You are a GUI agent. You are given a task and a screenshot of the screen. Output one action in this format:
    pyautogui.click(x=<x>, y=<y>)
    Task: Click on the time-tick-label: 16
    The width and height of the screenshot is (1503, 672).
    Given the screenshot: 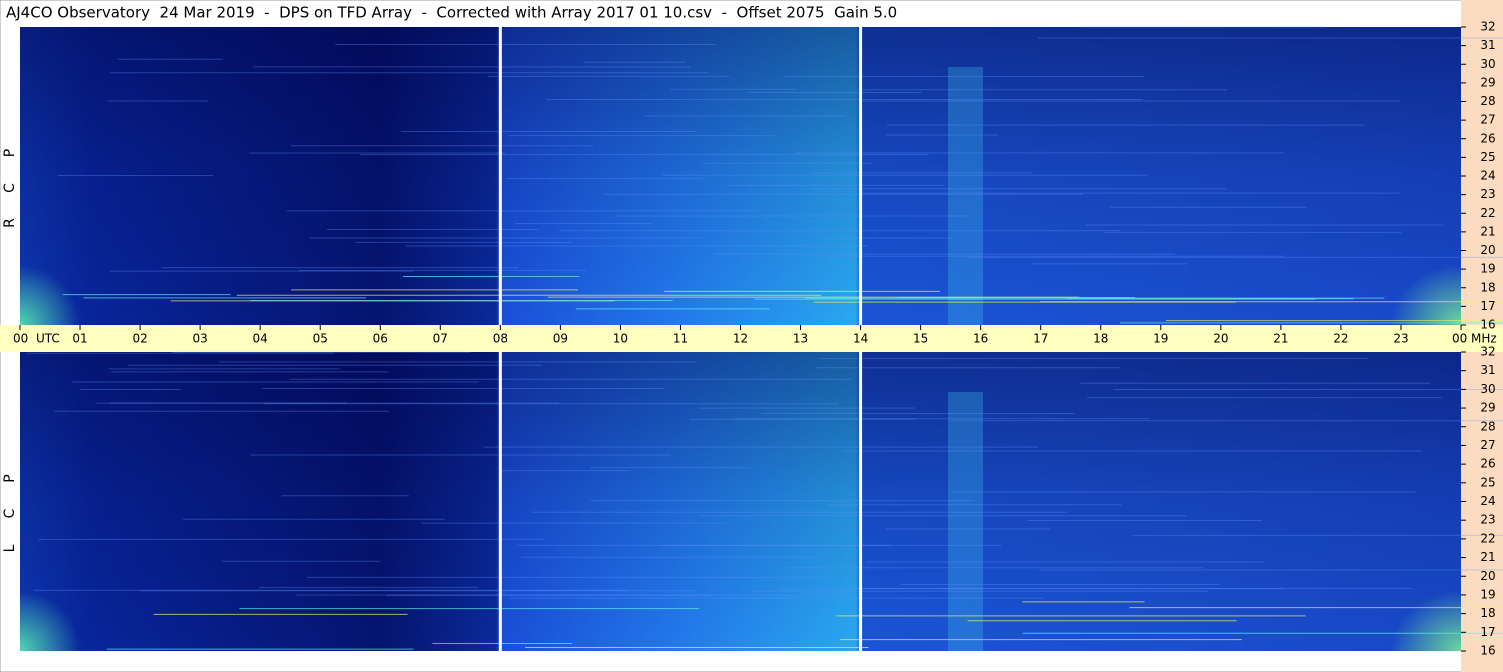 What is the action you would take?
    pyautogui.click(x=980, y=339)
    